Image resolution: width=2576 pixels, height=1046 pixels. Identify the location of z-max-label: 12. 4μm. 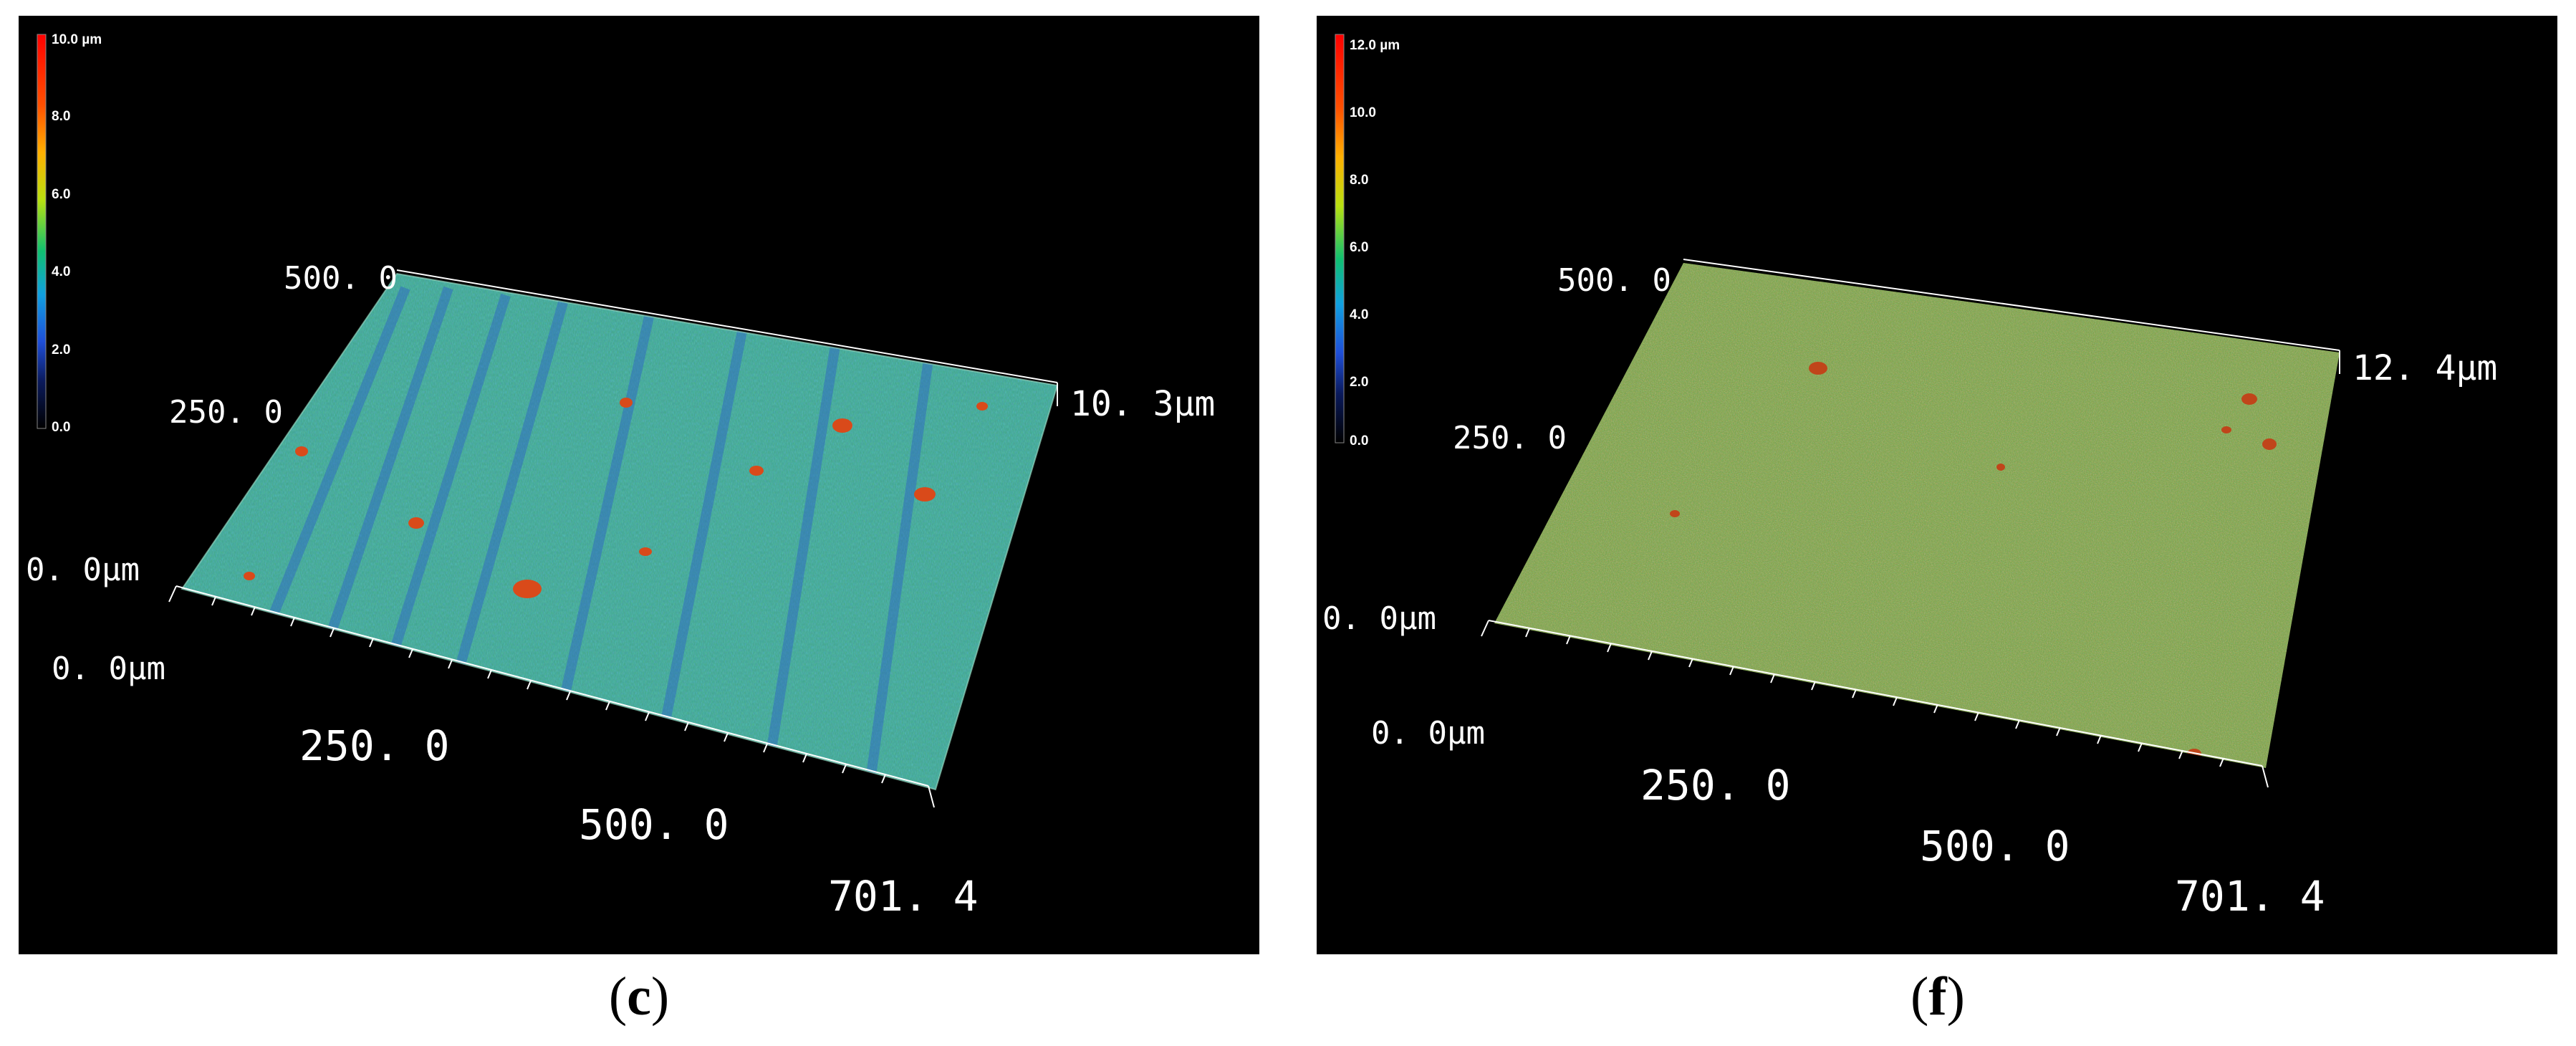
(2425, 368).